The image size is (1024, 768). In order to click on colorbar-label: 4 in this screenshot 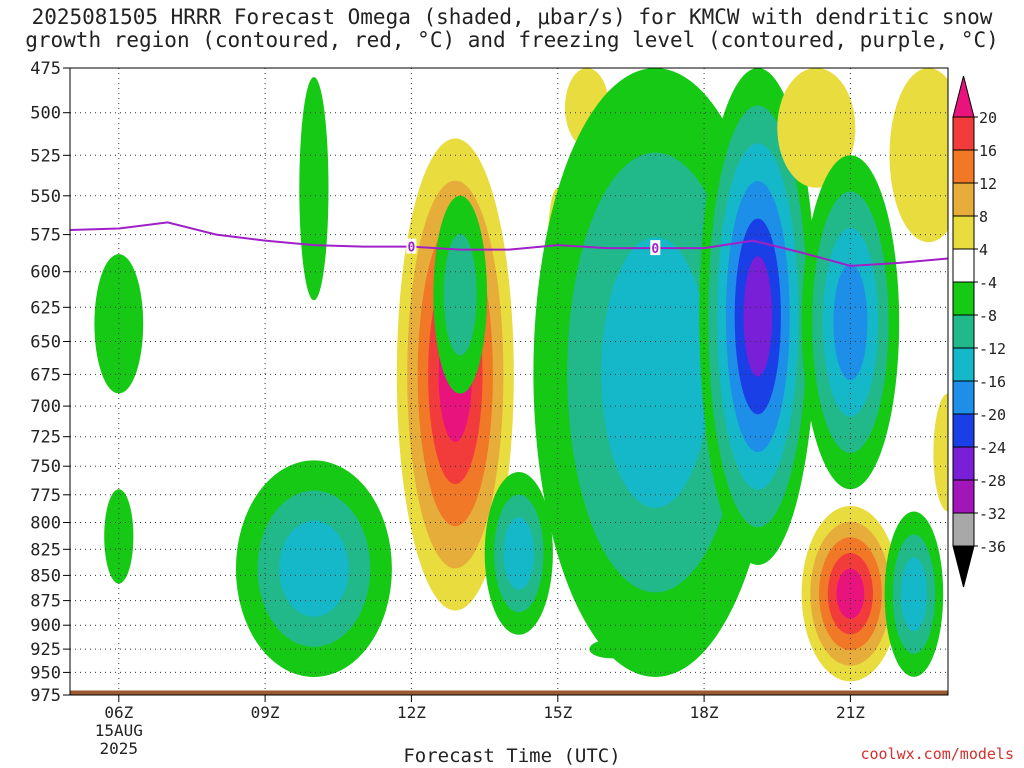, I will do `click(983, 250)`.